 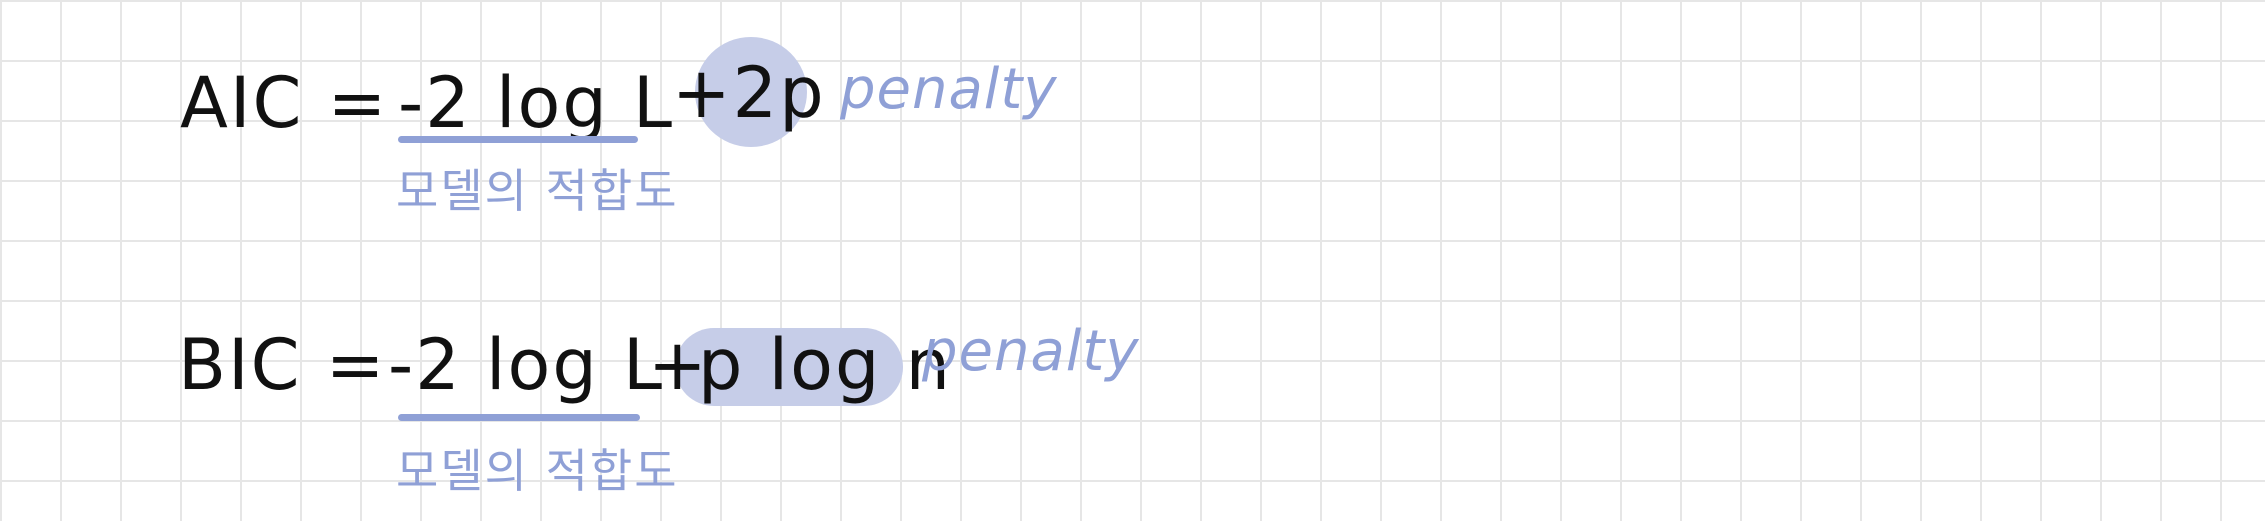 What do you see at coordinates (284, 103) in the screenshot?
I see `aic-lhs: AIC =` at bounding box center [284, 103].